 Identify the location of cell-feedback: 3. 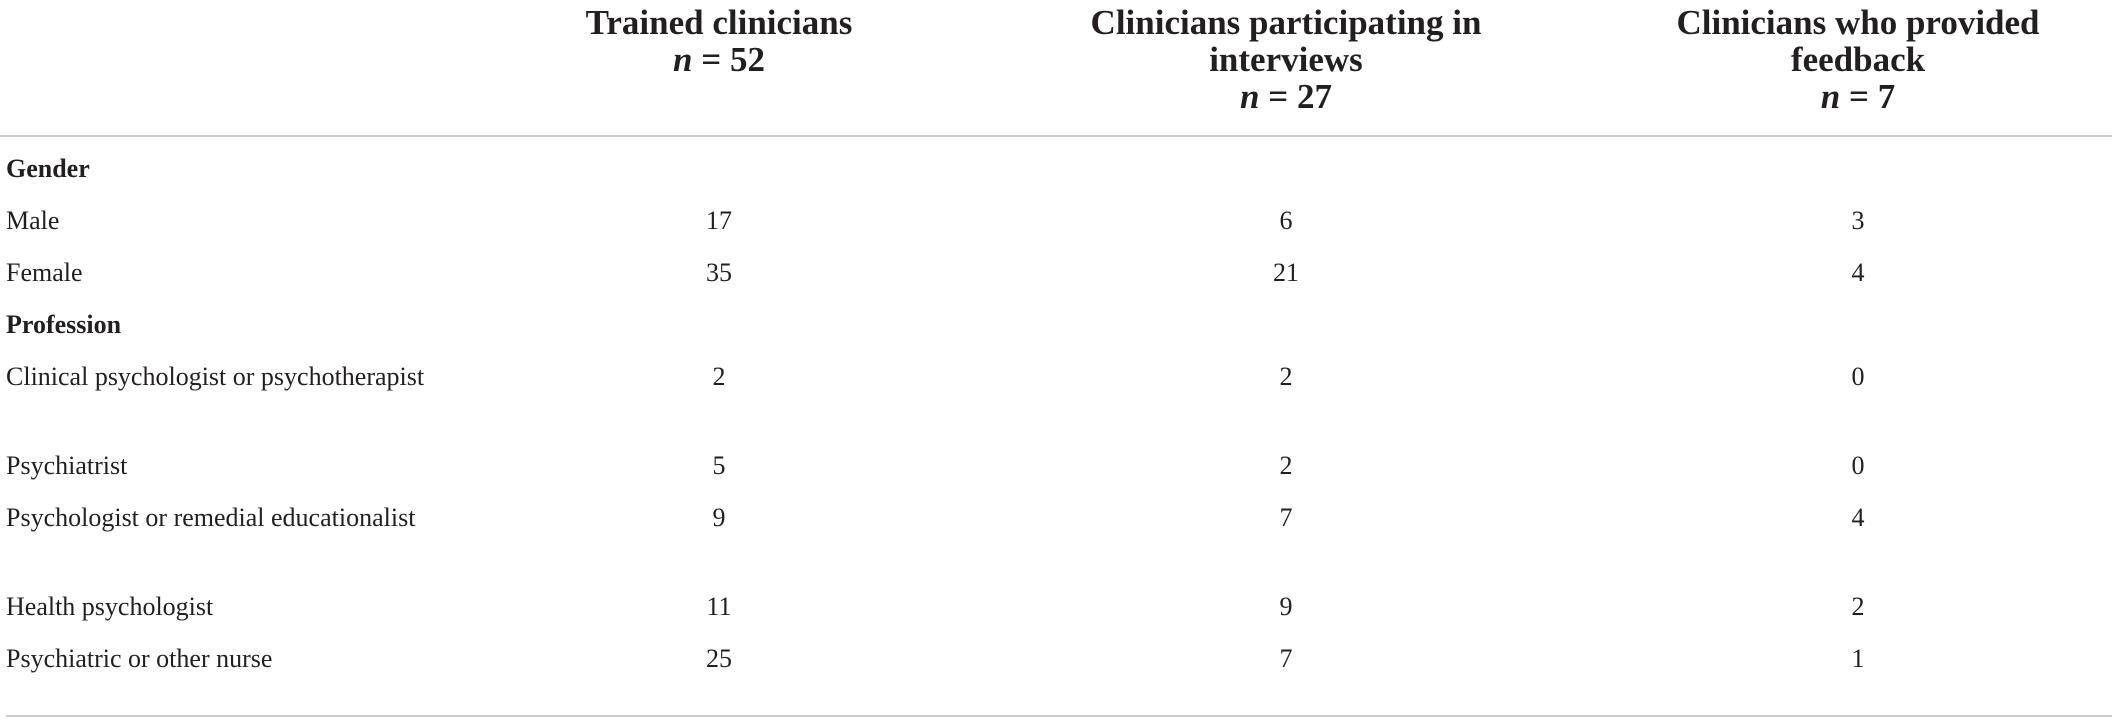
(1858, 220).